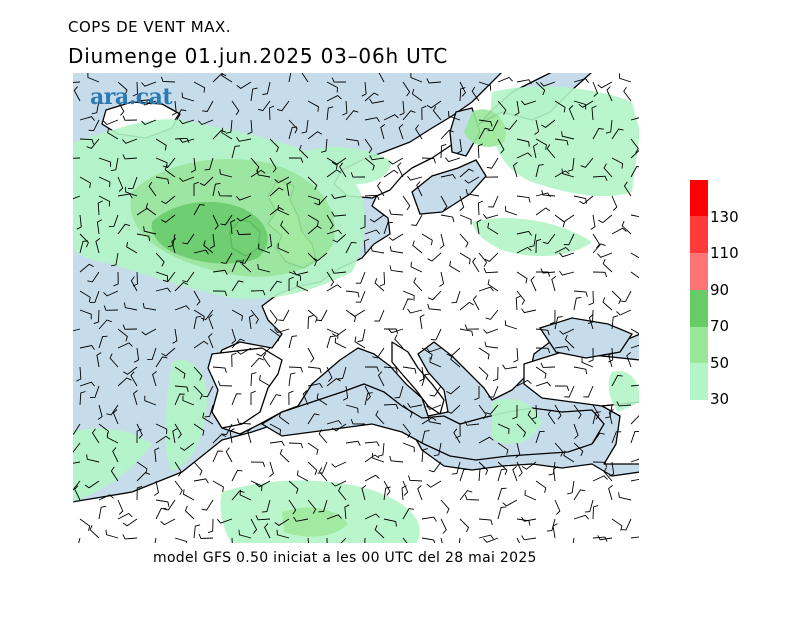 The width and height of the screenshot is (800, 617). What do you see at coordinates (720, 326) in the screenshot?
I see `legend-label-70: 70` at bounding box center [720, 326].